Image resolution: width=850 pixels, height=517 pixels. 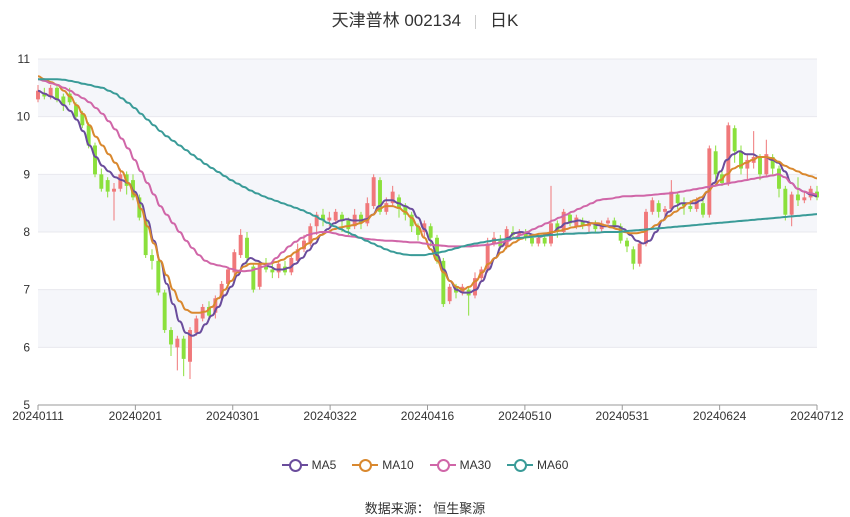 I want to click on stock-name: 天津普林 002134, so click(x=396, y=20).